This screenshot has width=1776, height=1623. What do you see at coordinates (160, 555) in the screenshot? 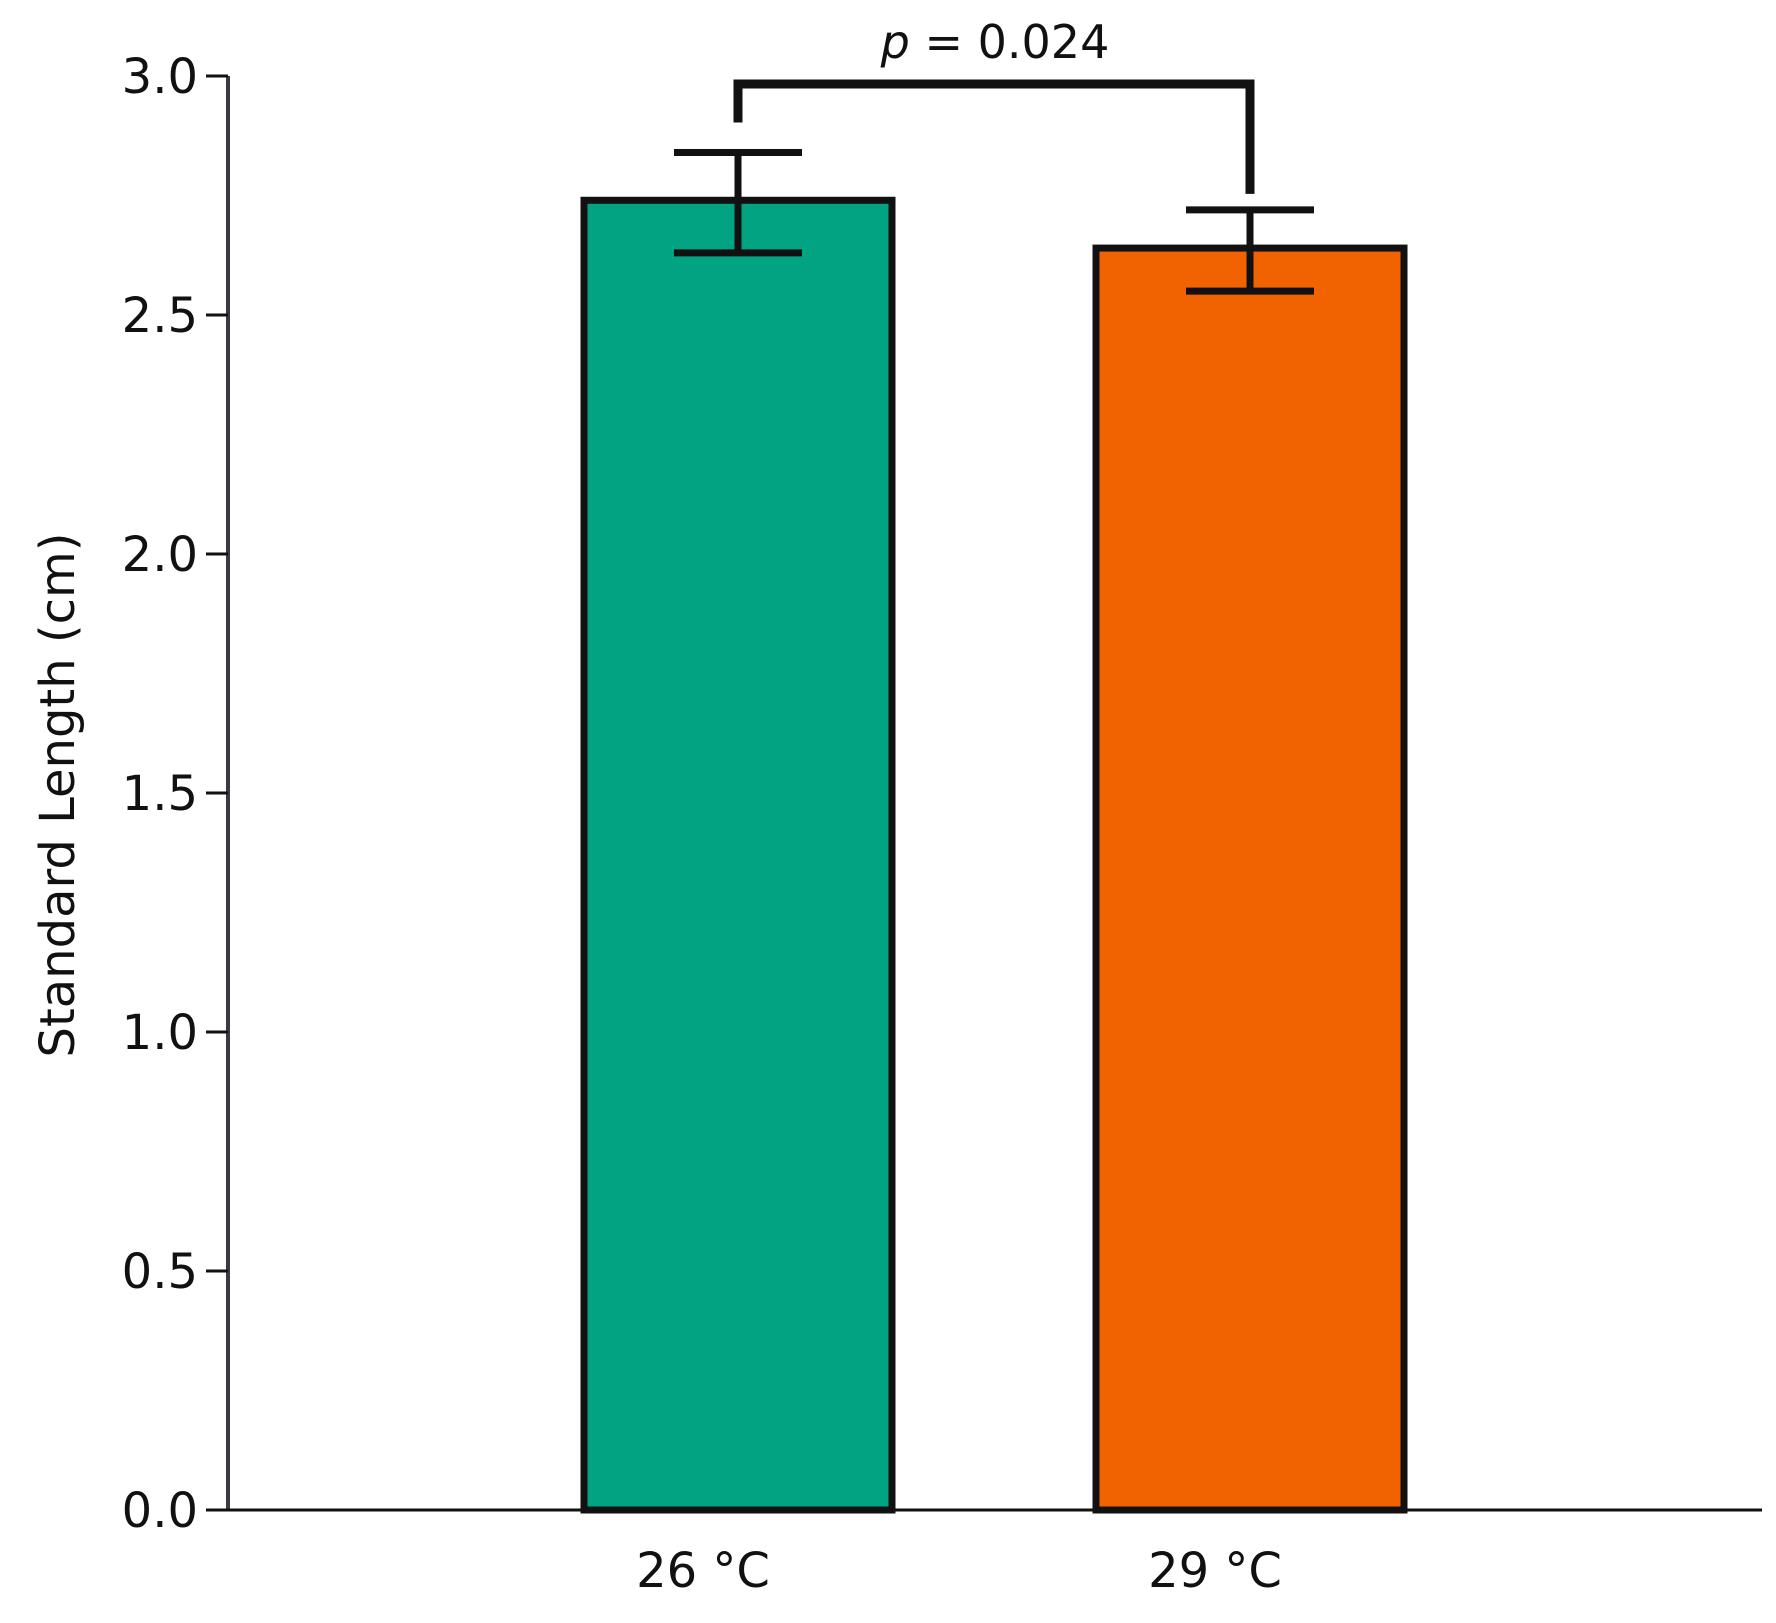
I see `y-tick-label: 2.0` at bounding box center [160, 555].